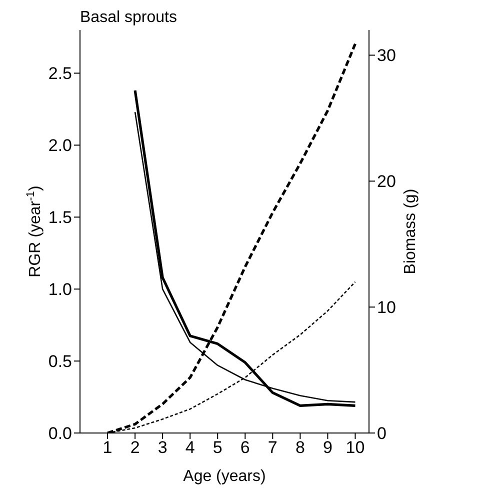 The width and height of the screenshot is (477, 497). I want to click on x-tick-label: 2, so click(135, 448).